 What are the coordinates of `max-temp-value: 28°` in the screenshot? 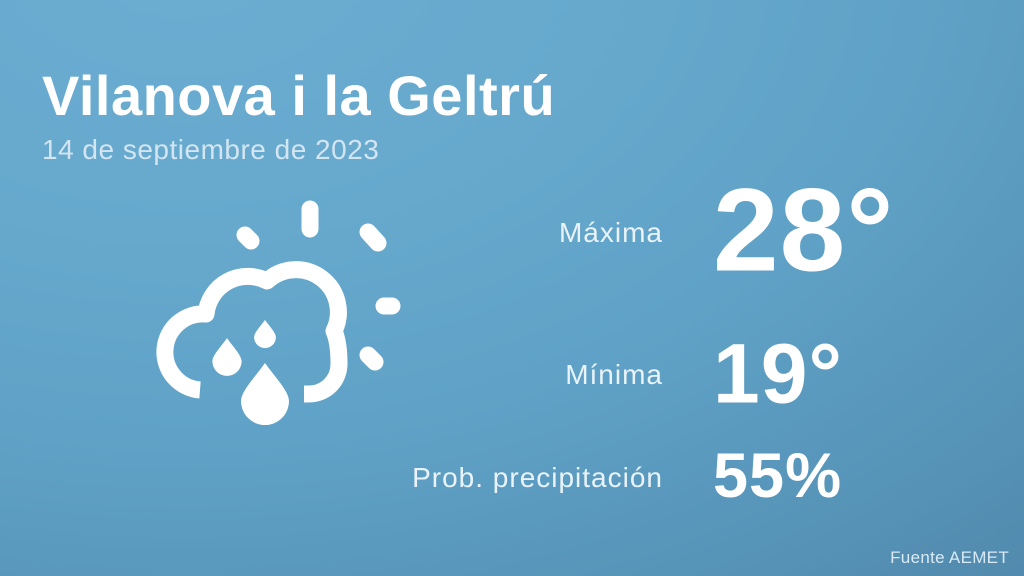 It's located at (804, 230).